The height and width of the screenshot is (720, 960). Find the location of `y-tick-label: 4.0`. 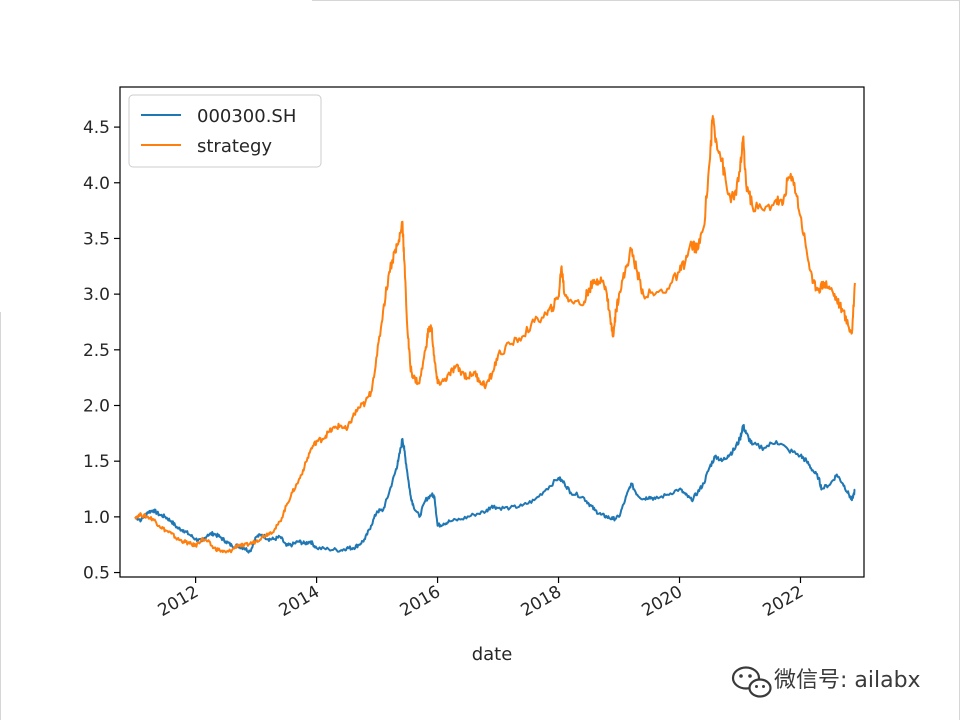

y-tick-label: 4.0 is located at coordinates (96, 184).